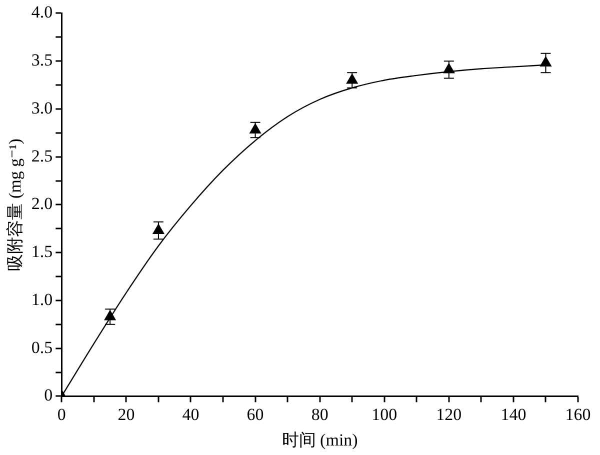 This screenshot has height=455, width=600. What do you see at coordinates (42, 204) in the screenshot?
I see `y-tick-label: 2.0` at bounding box center [42, 204].